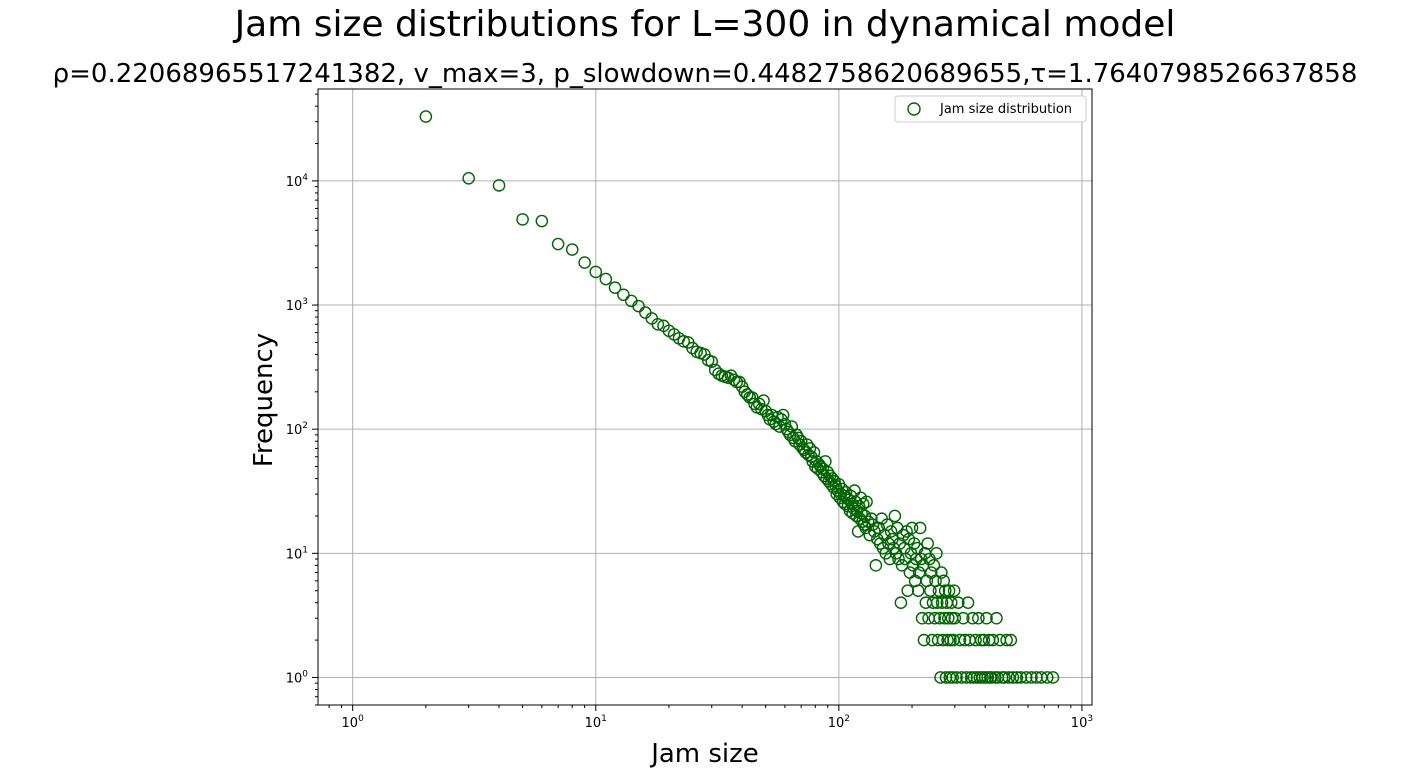 The height and width of the screenshot is (777, 1410). I want to click on y-tick-label: 104, so click(297, 181).